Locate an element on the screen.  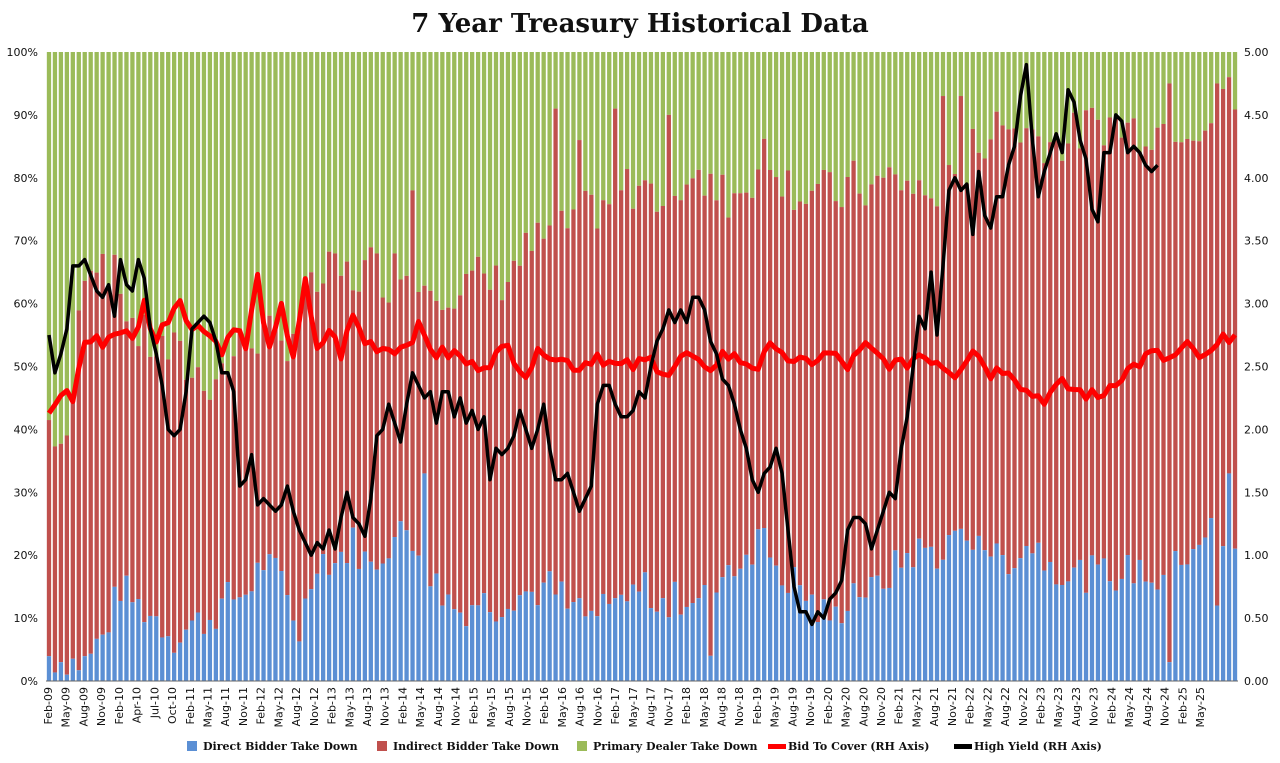
legend-label: Direct Bidder Take Down is located at coordinates (280, 746).